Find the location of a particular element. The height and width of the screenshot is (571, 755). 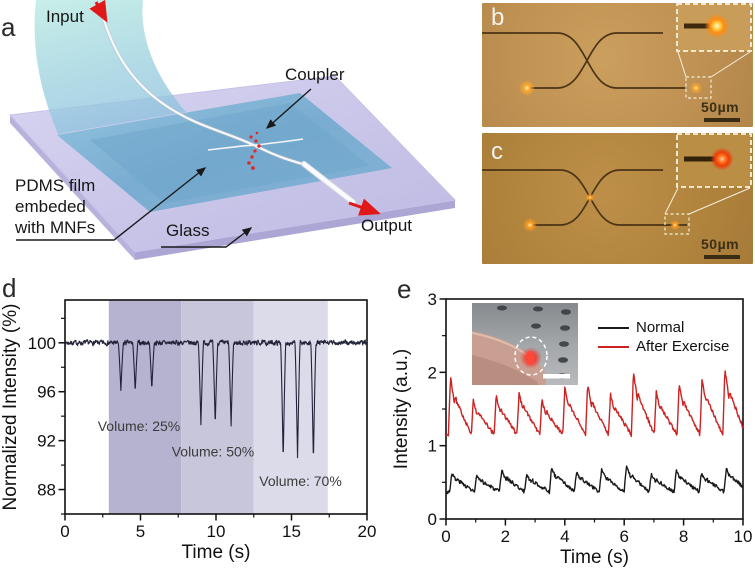

panel-e-letter: e is located at coordinates (404, 289).